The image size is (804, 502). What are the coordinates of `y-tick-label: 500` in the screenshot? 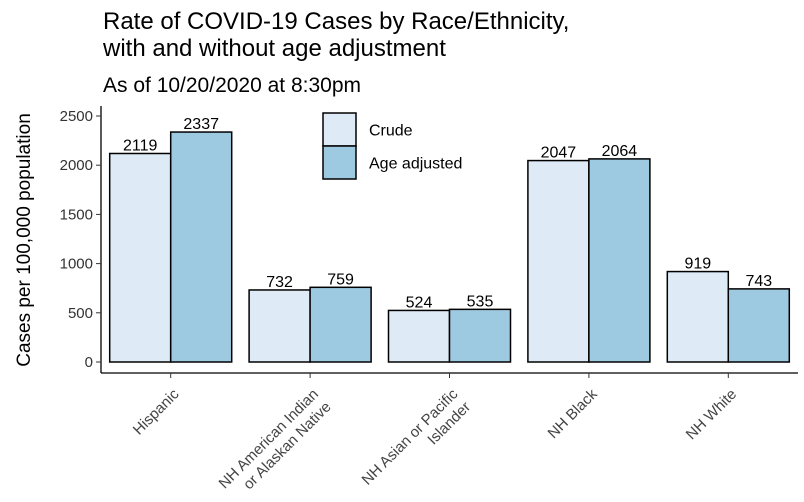 It's located at (80, 313).